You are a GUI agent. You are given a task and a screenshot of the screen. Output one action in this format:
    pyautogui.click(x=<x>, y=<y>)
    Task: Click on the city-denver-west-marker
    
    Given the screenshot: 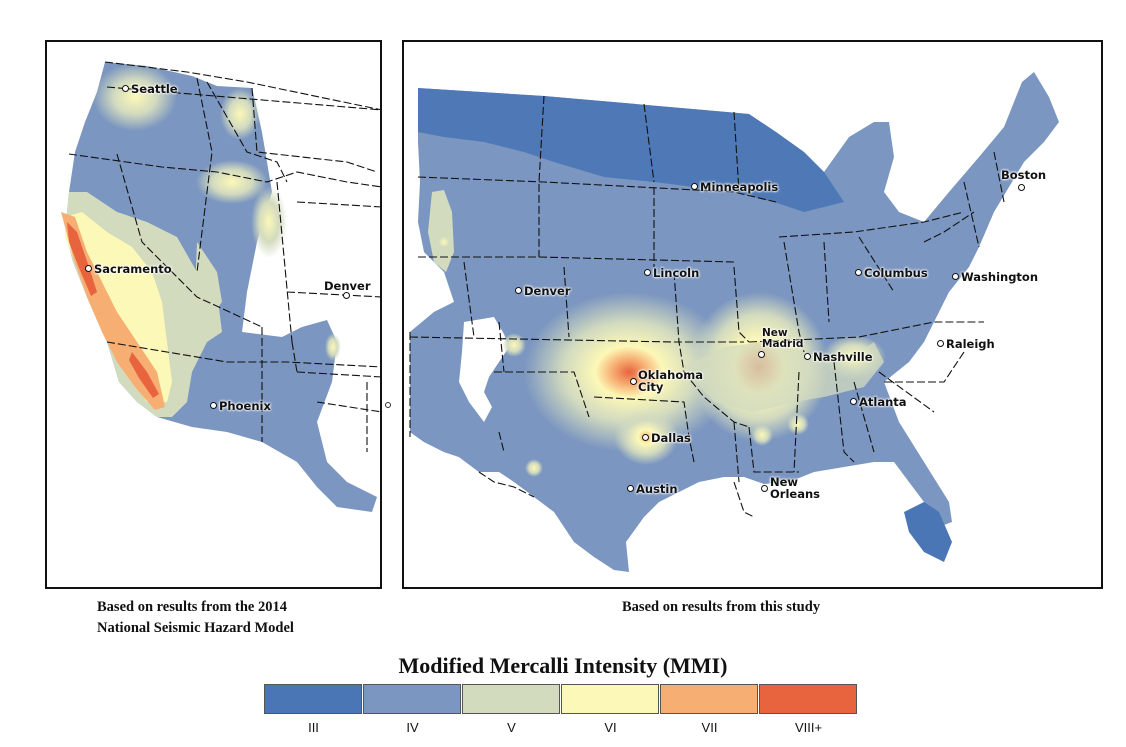 What is the action you would take?
    pyautogui.click(x=347, y=296)
    